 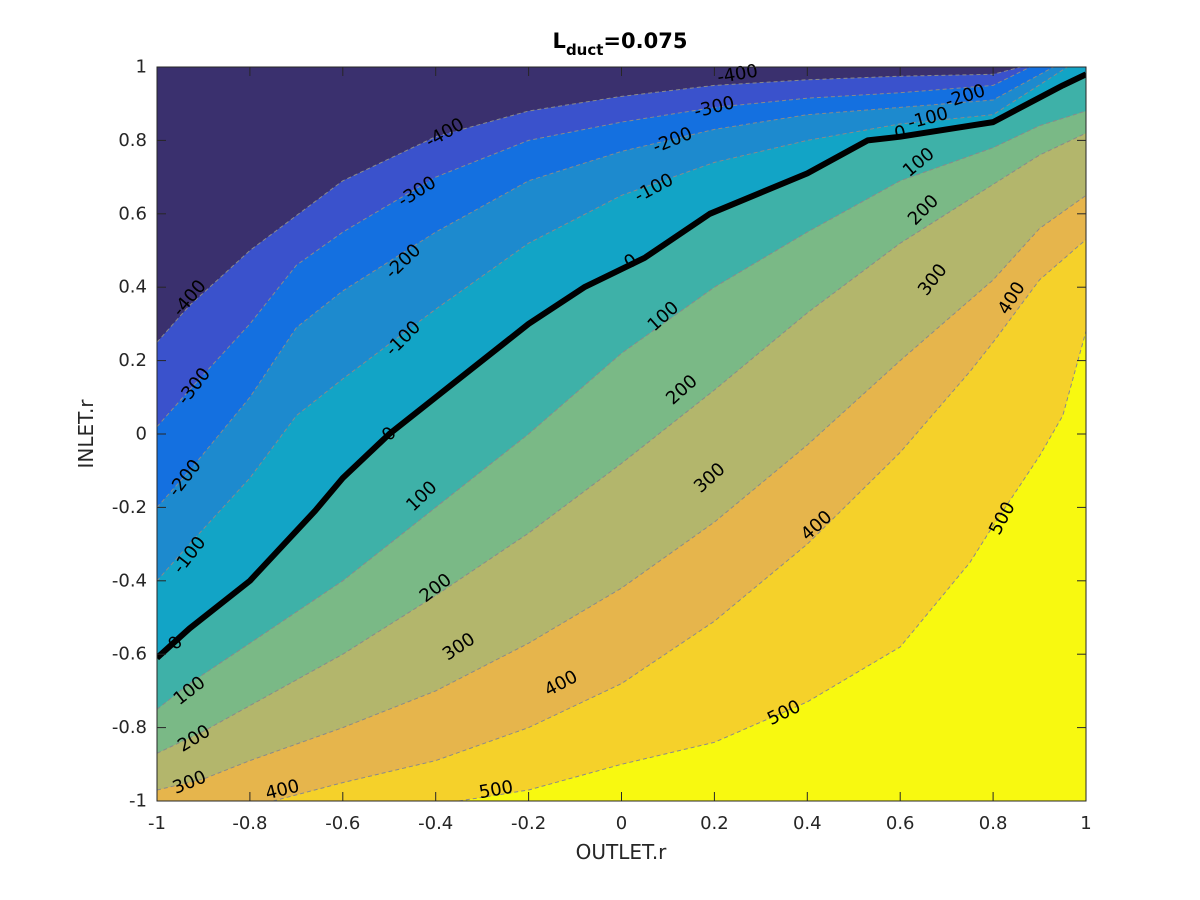 I want to click on x-tick-label: 0.4, so click(x=807, y=823).